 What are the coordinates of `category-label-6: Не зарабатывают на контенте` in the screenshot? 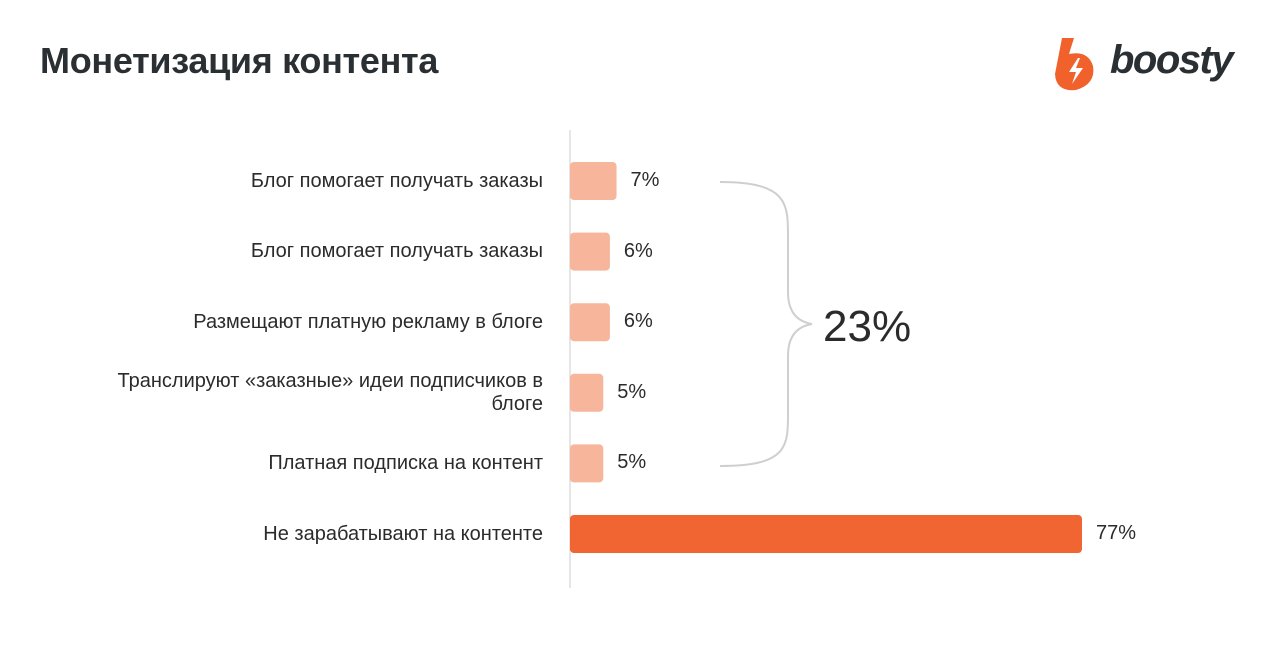 It's located at (403, 533).